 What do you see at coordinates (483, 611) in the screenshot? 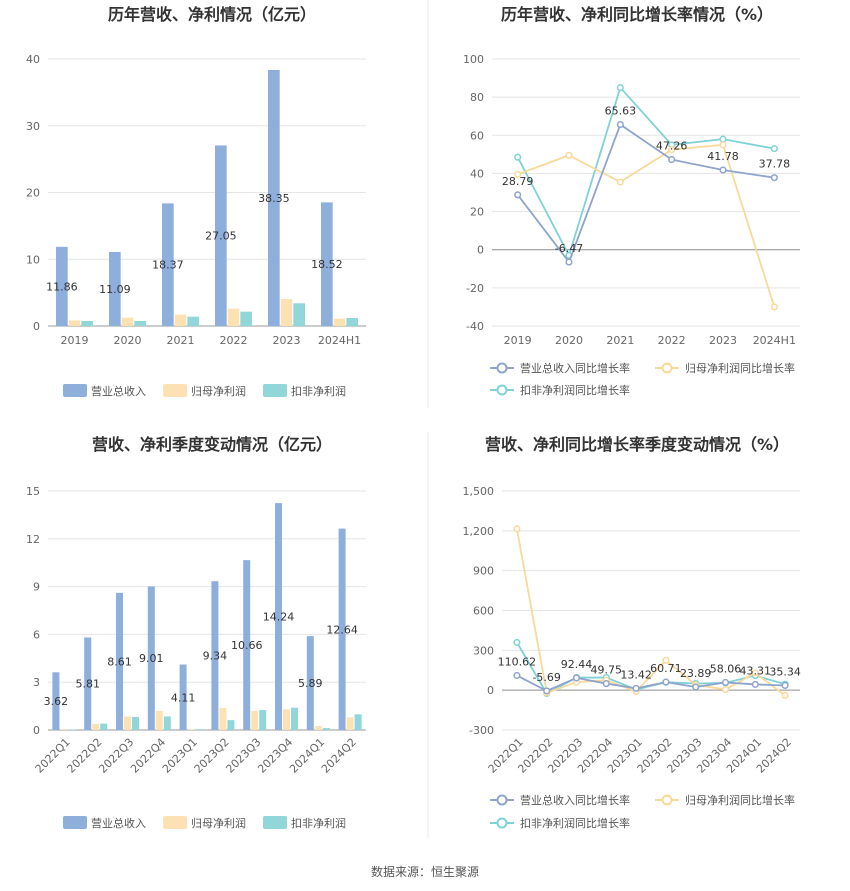
I see `quarterly-line-y-tick-label: 600` at bounding box center [483, 611].